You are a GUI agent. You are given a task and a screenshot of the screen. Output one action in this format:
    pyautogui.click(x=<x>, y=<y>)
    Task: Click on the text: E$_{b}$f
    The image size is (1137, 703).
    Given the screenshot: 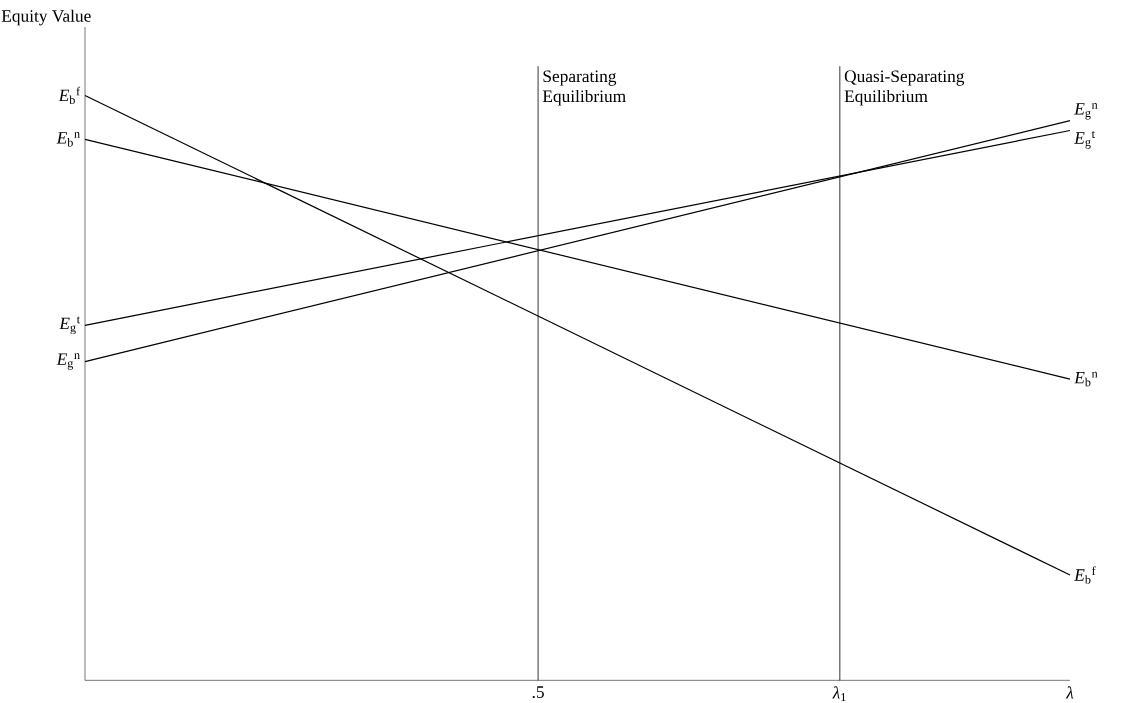 What is the action you would take?
    pyautogui.click(x=69, y=95)
    